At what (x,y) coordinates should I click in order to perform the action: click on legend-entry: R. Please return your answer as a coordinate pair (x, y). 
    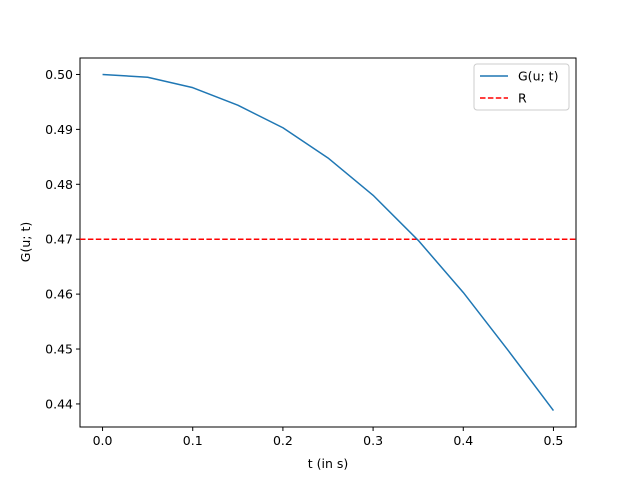
    Looking at the image, I should click on (522, 98).